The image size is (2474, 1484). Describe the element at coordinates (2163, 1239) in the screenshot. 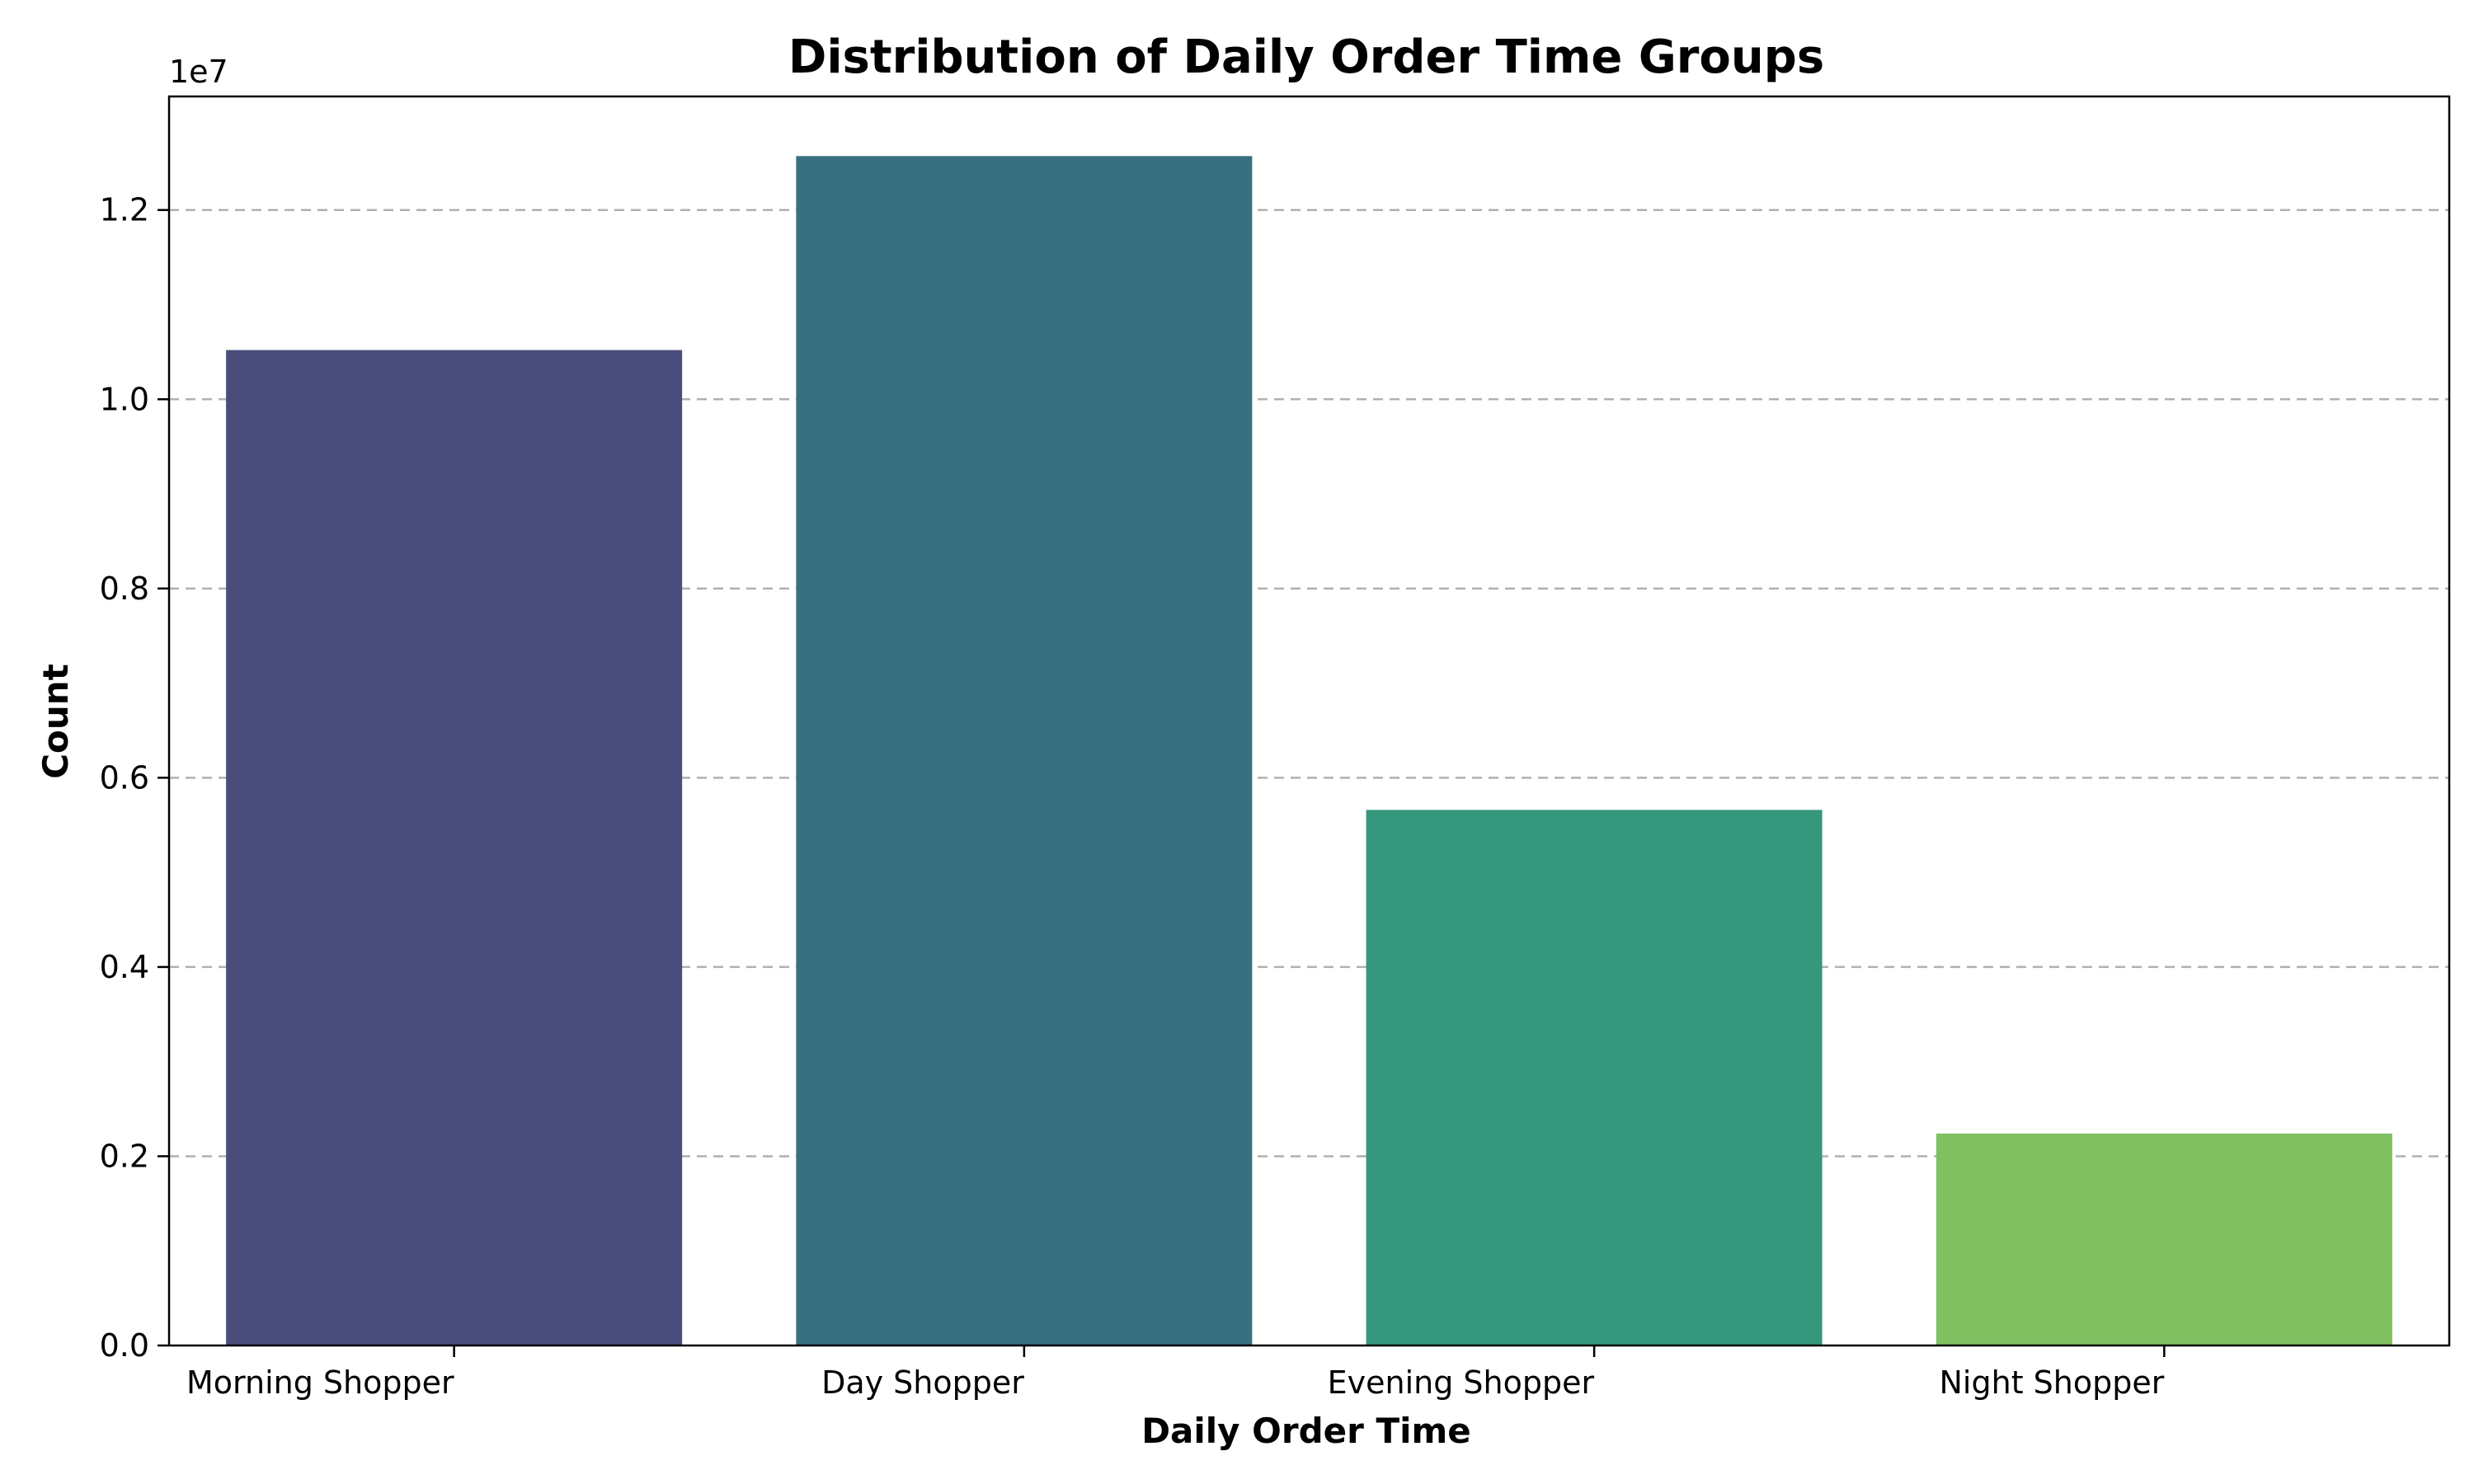

I see `bar-night-shopper` at that location.